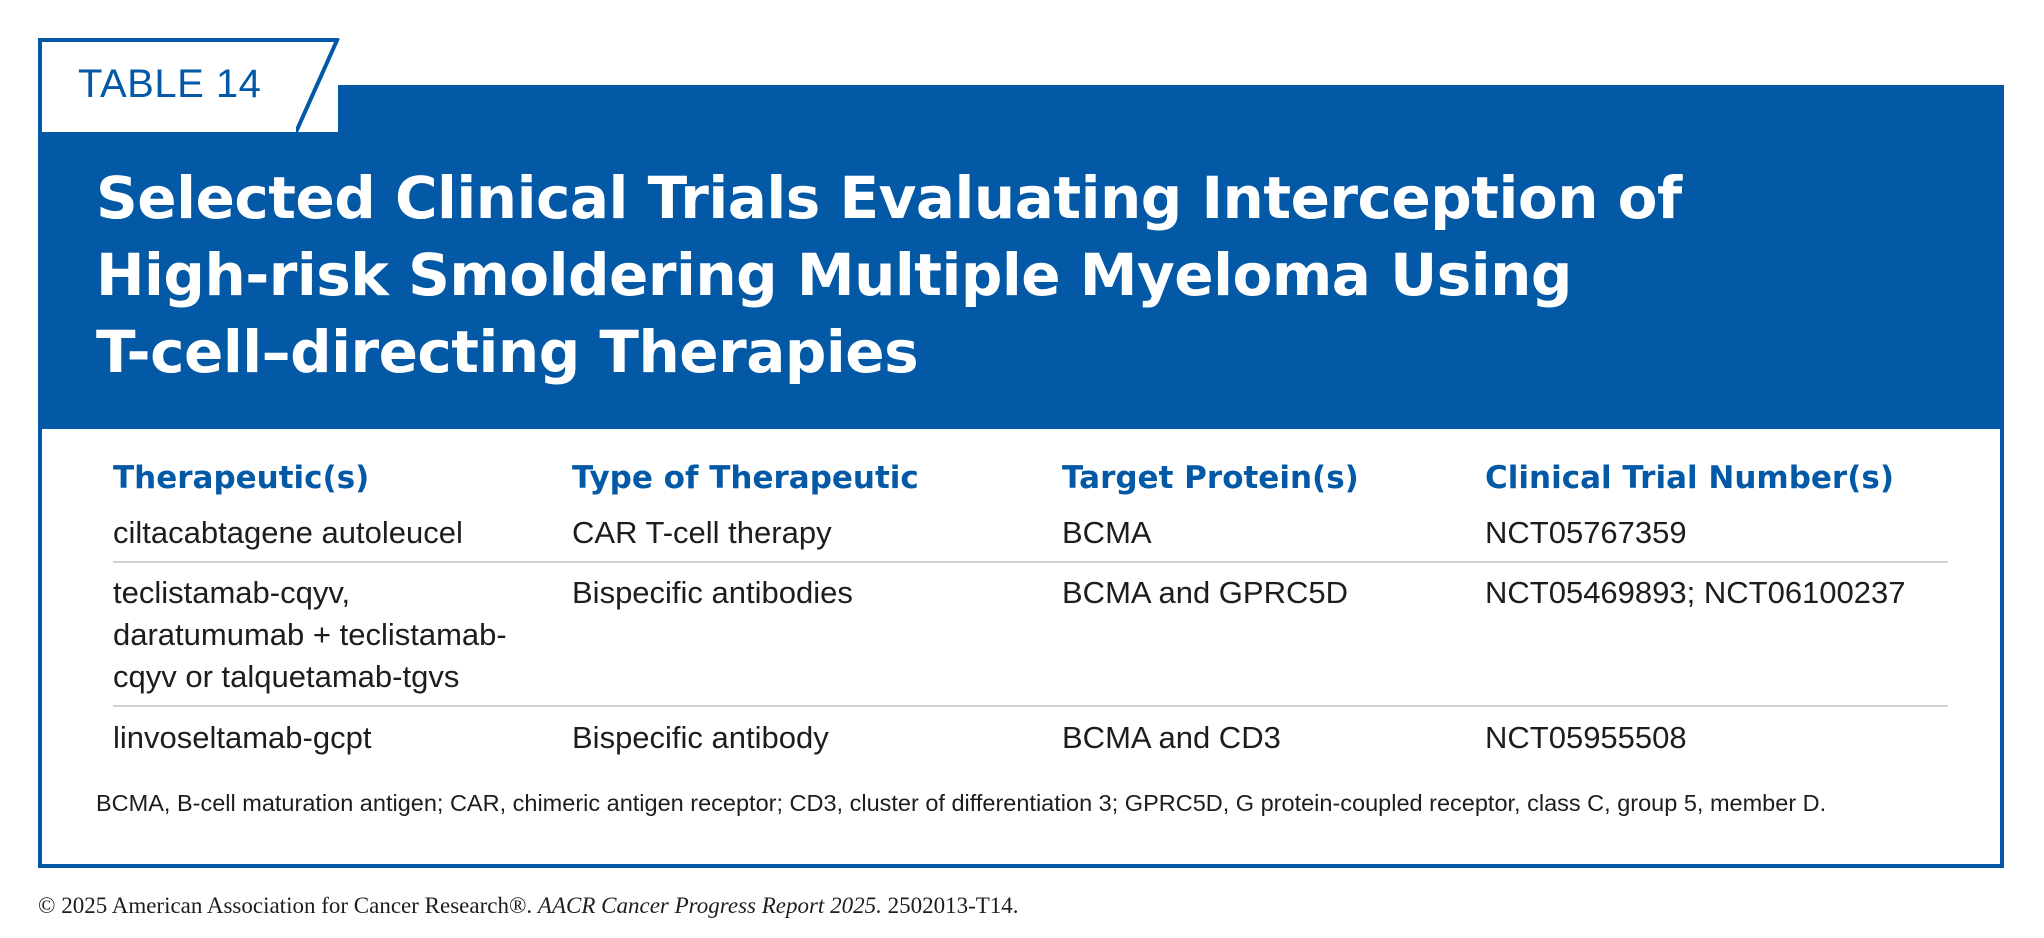 This screenshot has height=938, width=2044. I want to click on row1-trials: NCT05767359, so click(1586, 532).